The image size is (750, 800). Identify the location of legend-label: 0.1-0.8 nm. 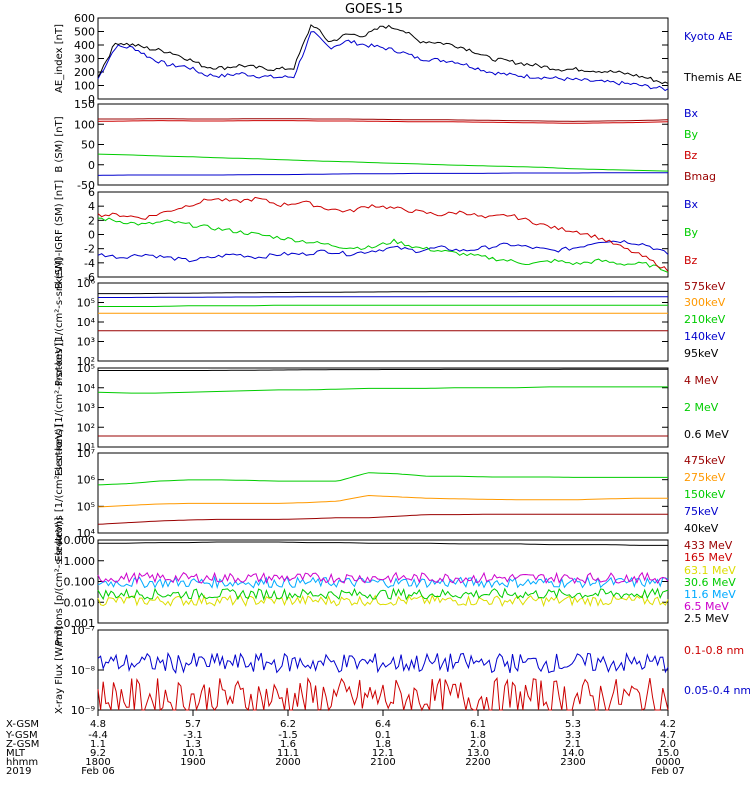
(714, 650).